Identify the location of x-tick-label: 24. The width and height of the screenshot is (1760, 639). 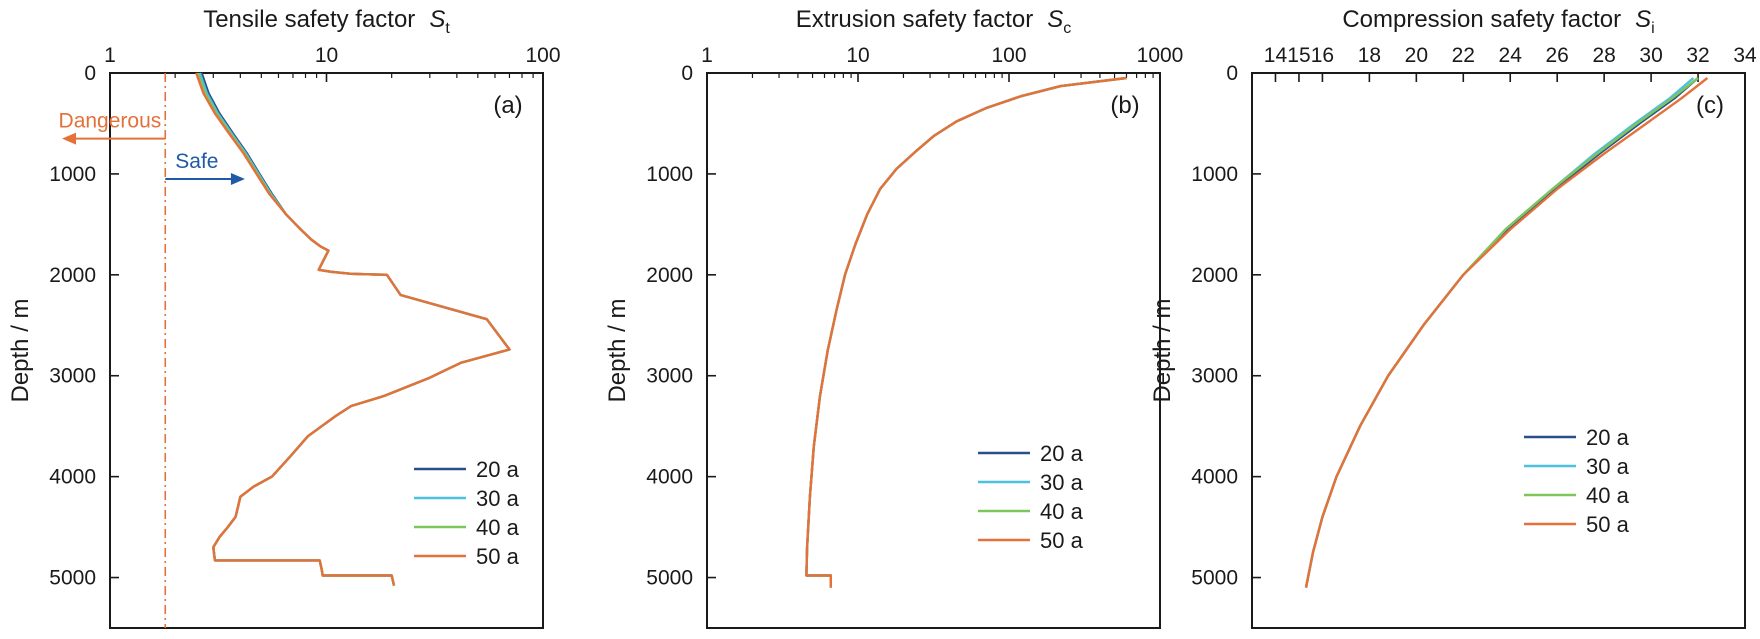
(1511, 55).